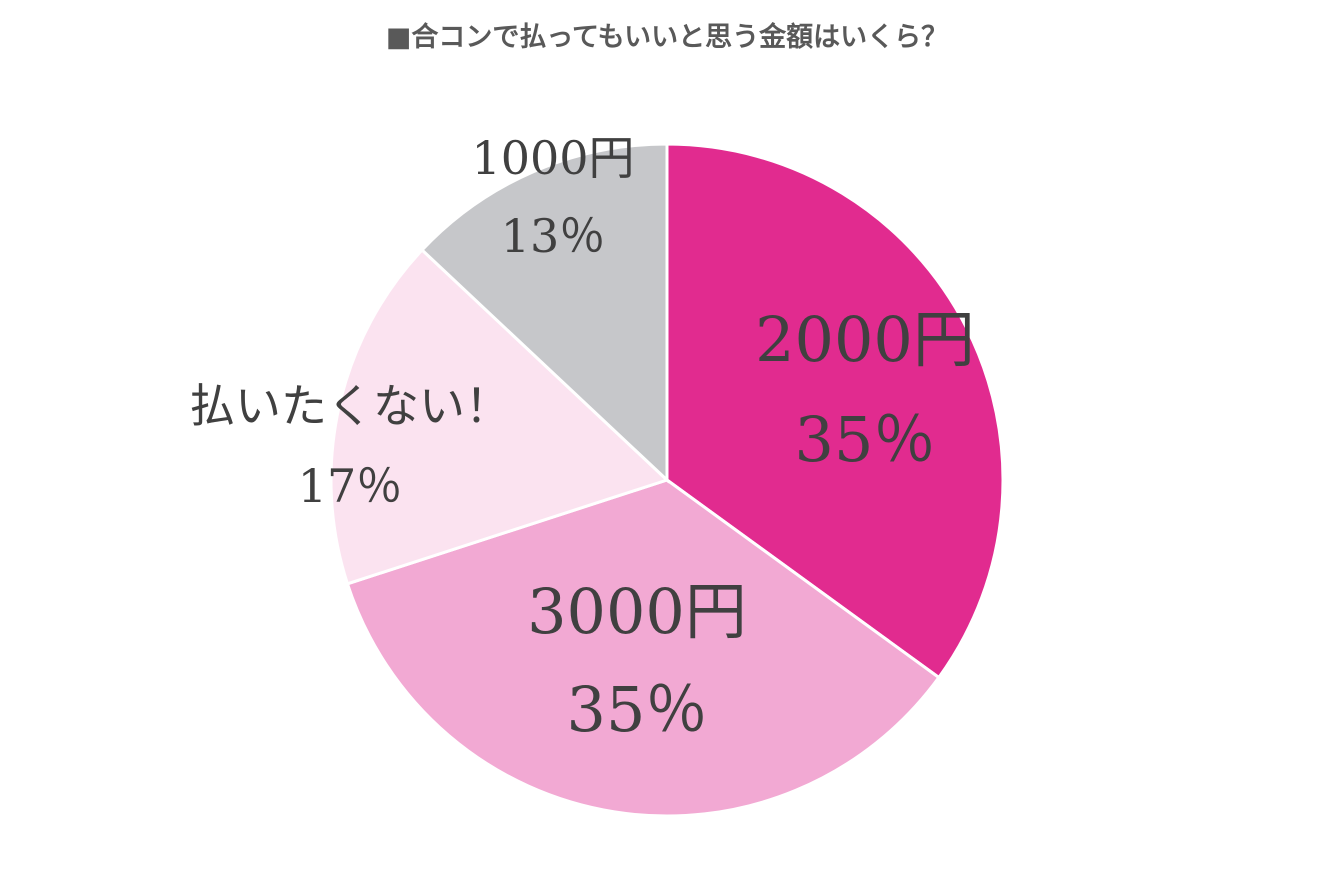  Describe the element at coordinates (667, 37) in the screenshot. I see `chart-title: ■合コンで払ってもいいと思う金額はいくら？` at that location.